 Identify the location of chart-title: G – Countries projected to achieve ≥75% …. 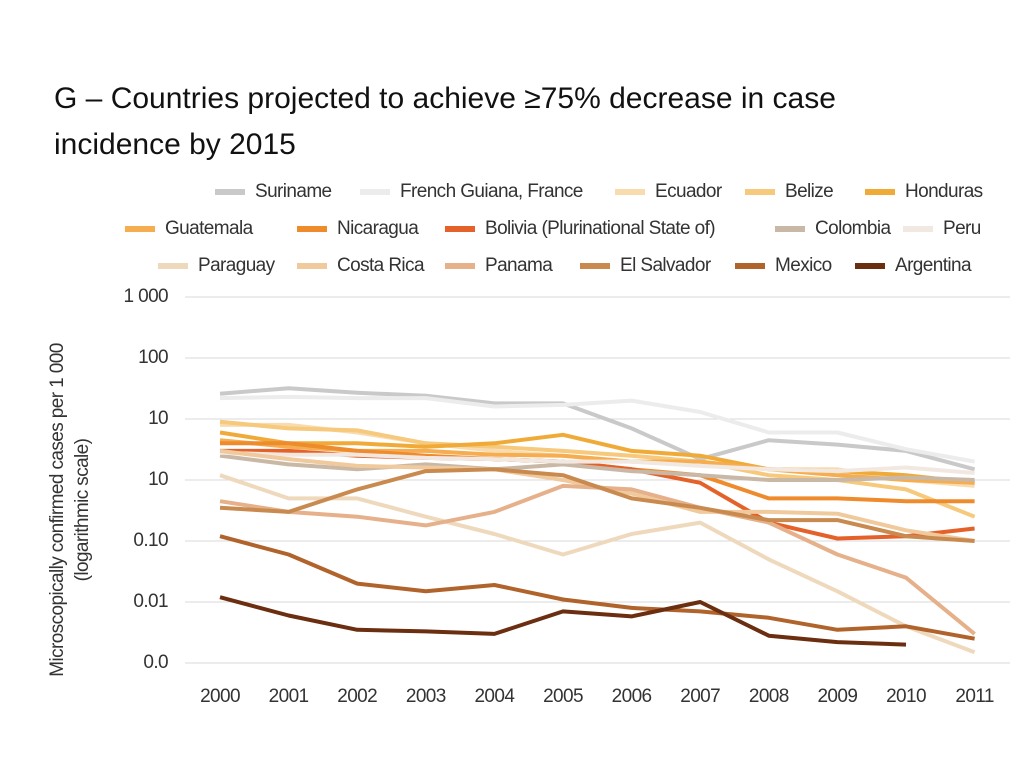
(445, 121).